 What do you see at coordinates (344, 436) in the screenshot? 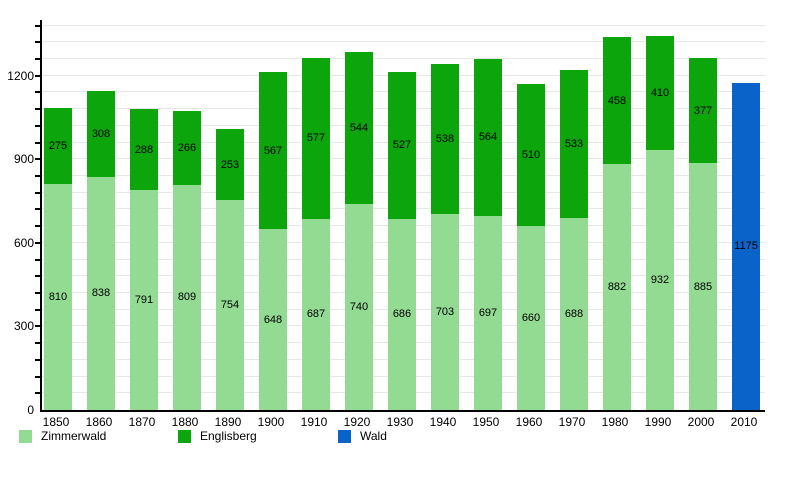
I see `wald-swatch-icon` at bounding box center [344, 436].